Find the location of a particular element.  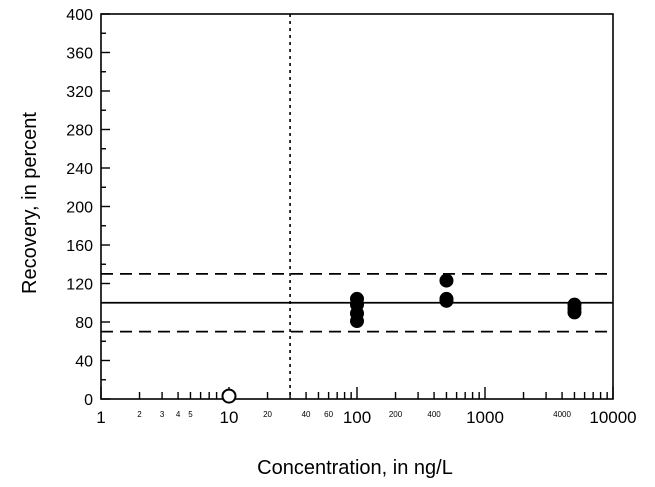

y-tick-label: 320 is located at coordinates (79, 92).